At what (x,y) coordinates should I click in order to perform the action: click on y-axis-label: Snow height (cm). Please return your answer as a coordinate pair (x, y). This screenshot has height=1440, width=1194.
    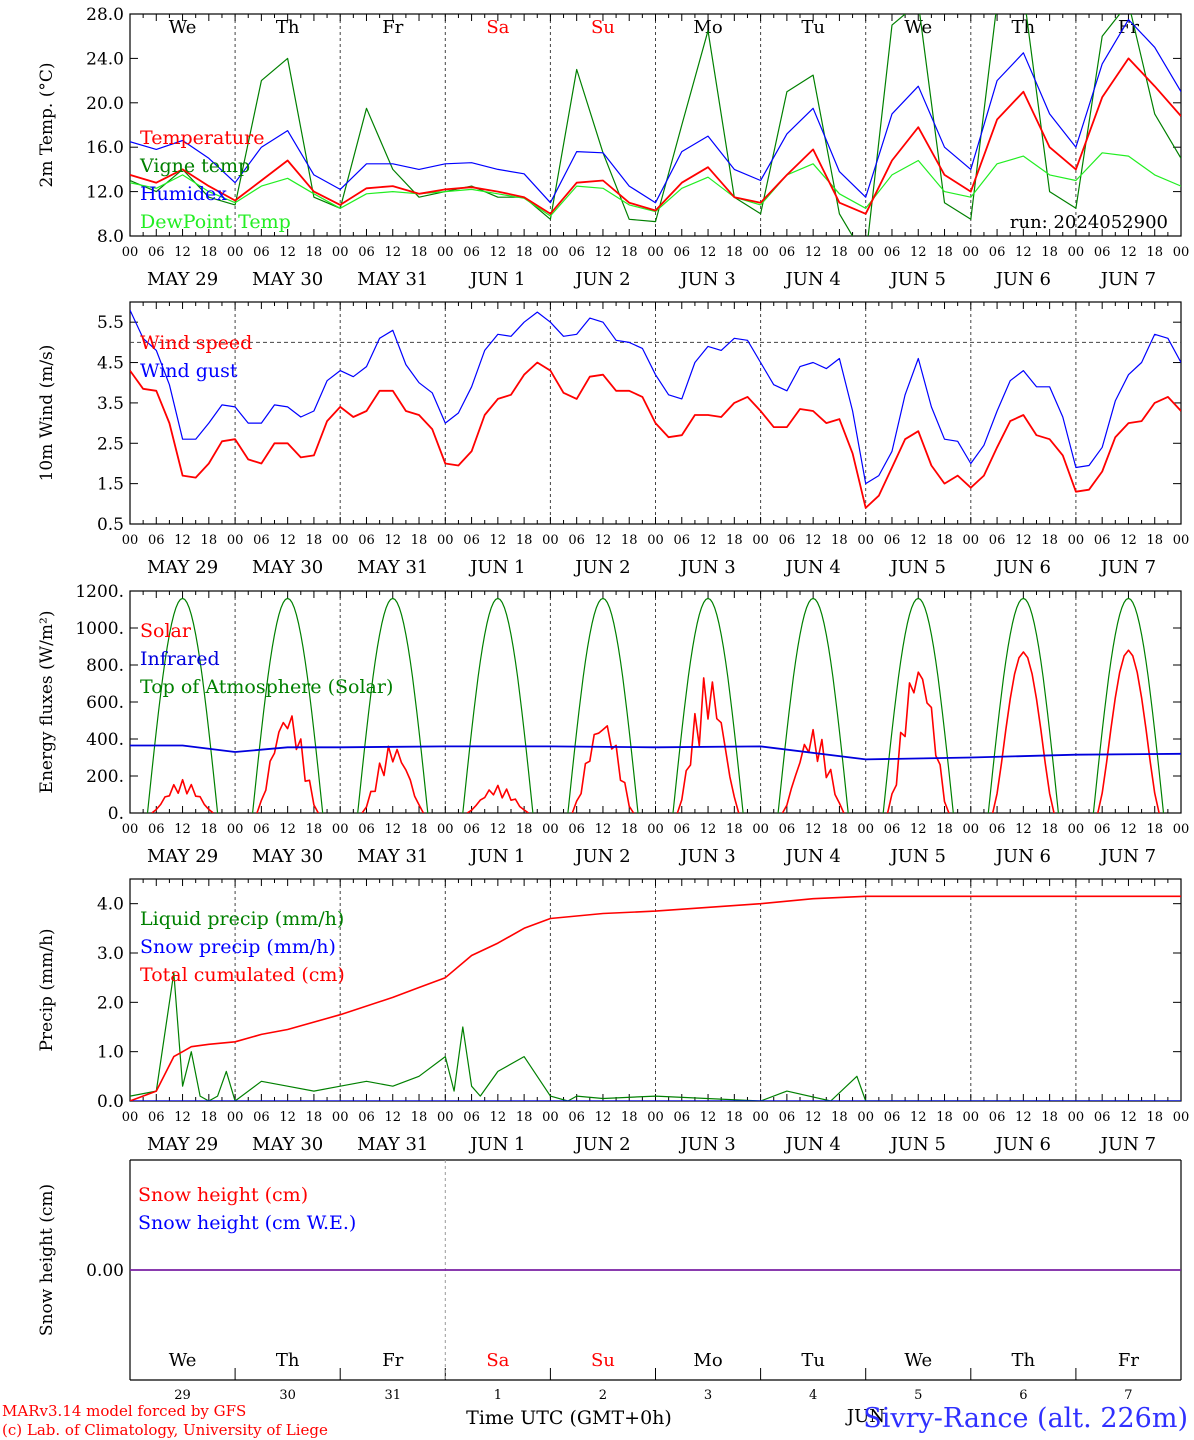
    Looking at the image, I should click on (47, 1260).